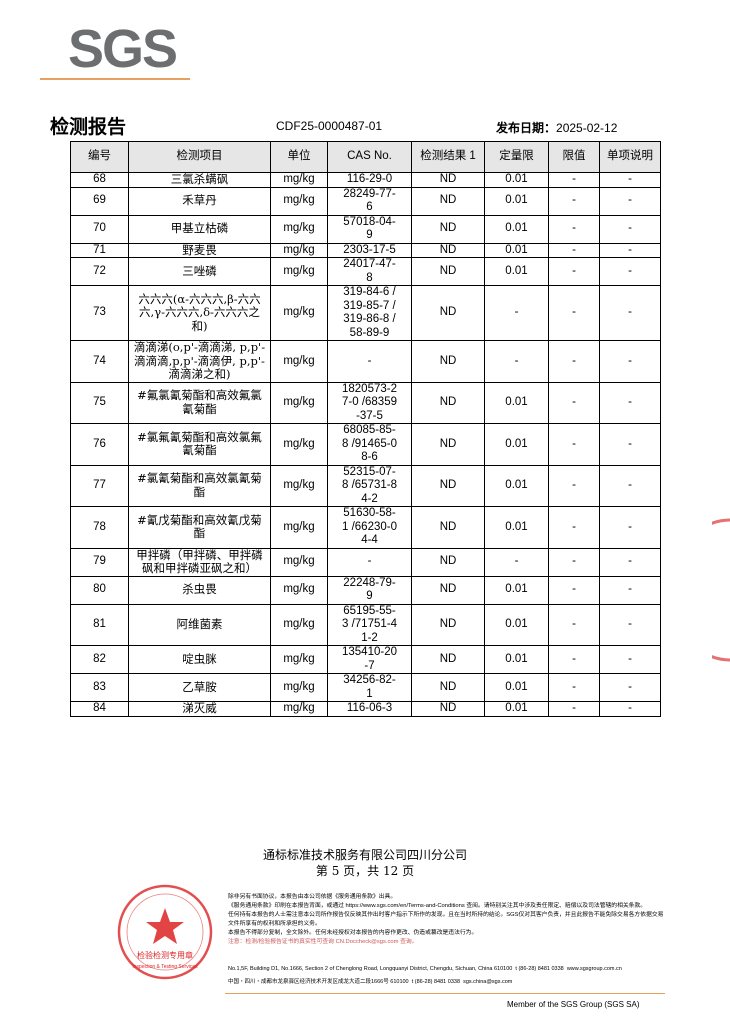 The height and width of the screenshot is (1033, 730). Describe the element at coordinates (99, 444) in the screenshot. I see `item-no: 76` at that location.